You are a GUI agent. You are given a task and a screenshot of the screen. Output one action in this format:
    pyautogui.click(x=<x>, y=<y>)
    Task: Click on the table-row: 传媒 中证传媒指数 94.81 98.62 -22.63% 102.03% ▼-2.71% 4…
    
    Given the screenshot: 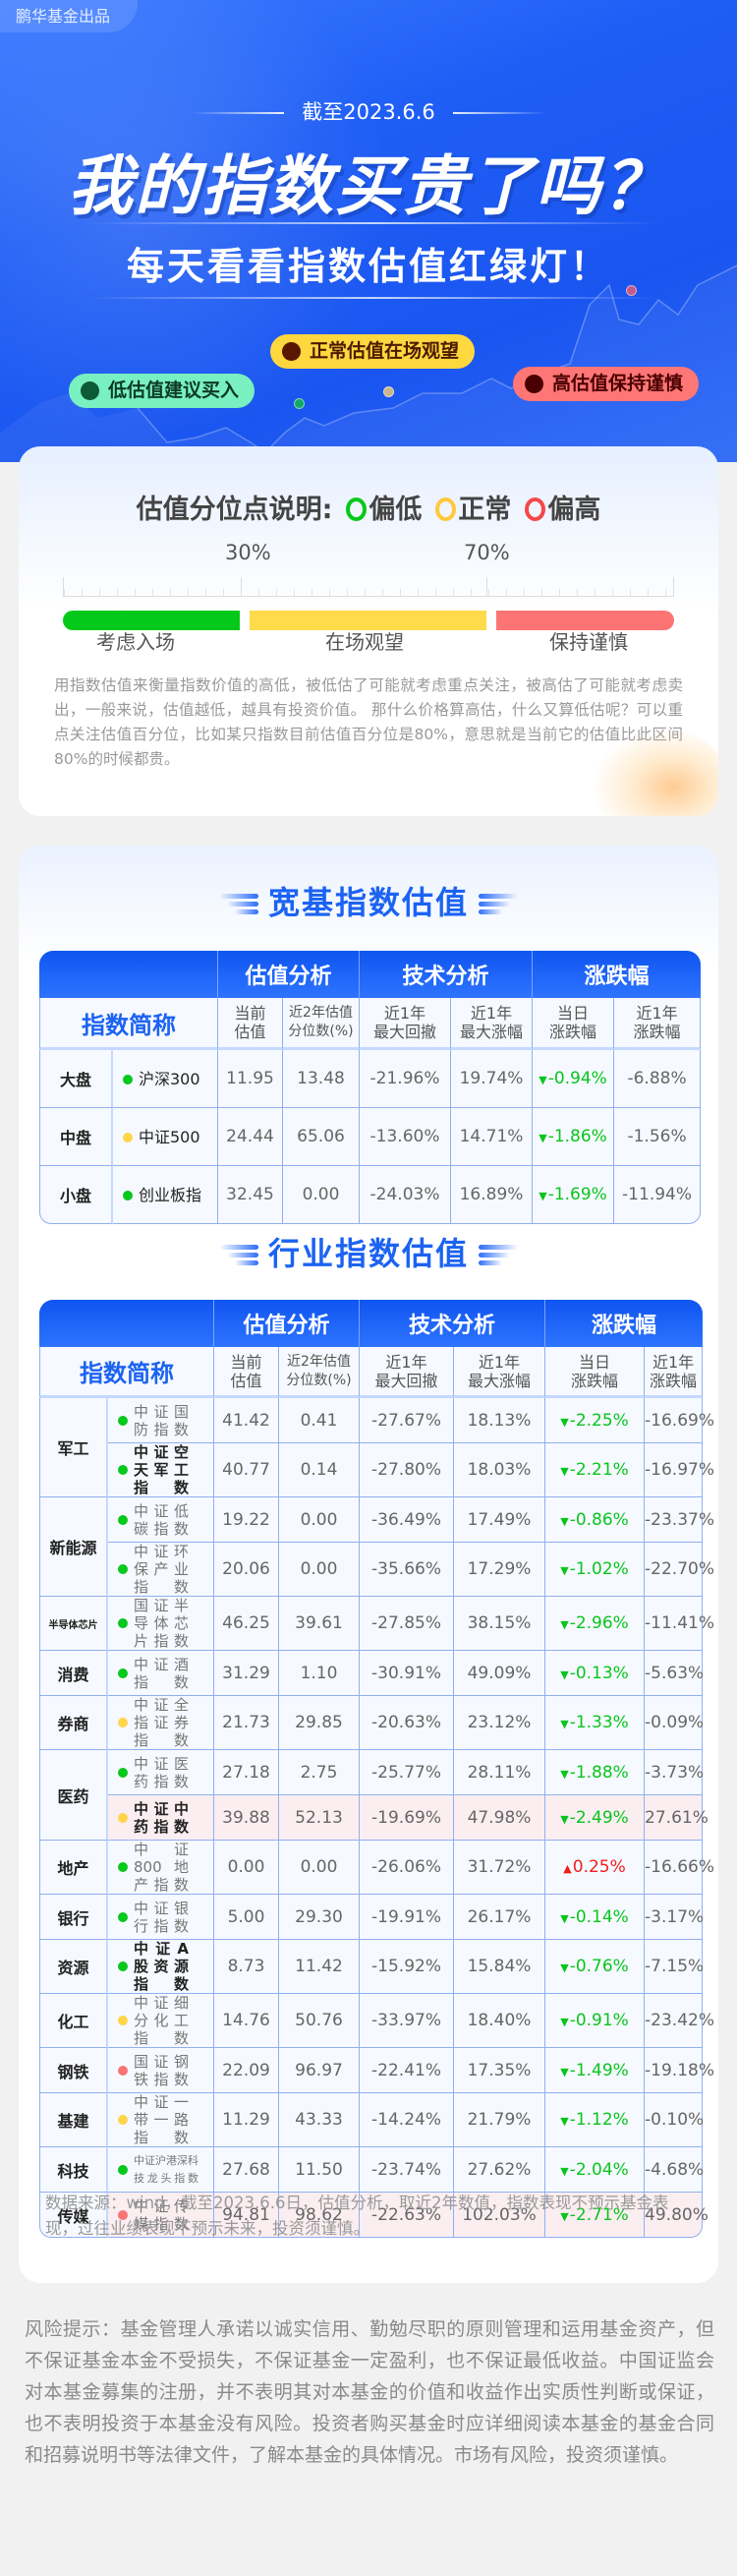 What is the action you would take?
    pyautogui.click(x=374, y=2215)
    